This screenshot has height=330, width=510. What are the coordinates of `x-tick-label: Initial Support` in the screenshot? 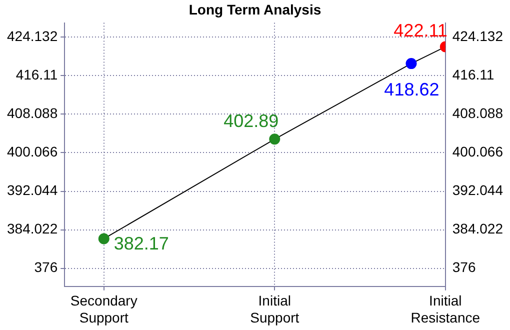 It's located at (275, 309).